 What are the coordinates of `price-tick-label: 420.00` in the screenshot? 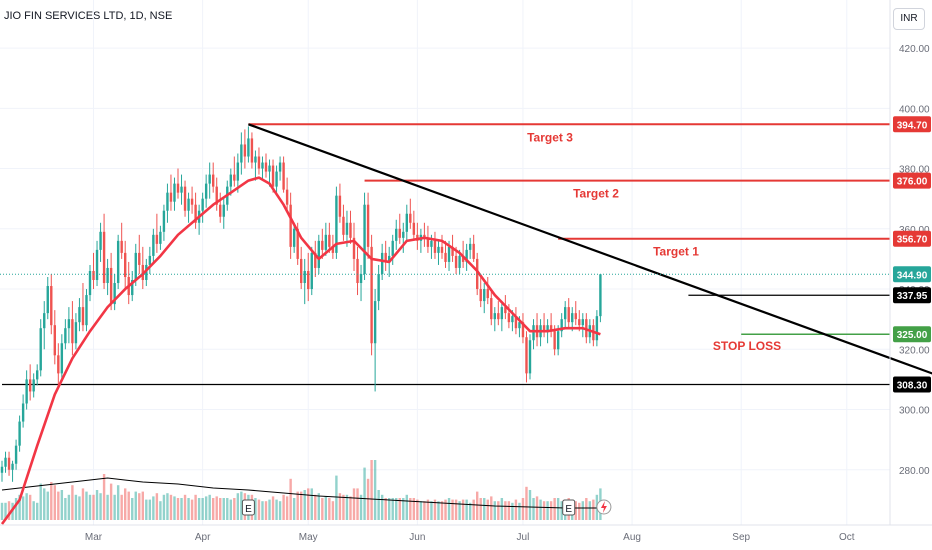 It's located at (914, 49).